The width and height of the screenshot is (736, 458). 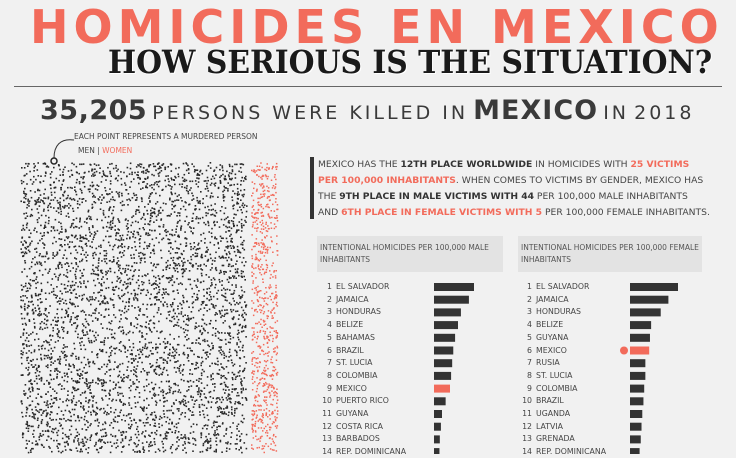 What do you see at coordinates (93, 110) in the screenshot?
I see `headline-number: 35,205` at bounding box center [93, 110].